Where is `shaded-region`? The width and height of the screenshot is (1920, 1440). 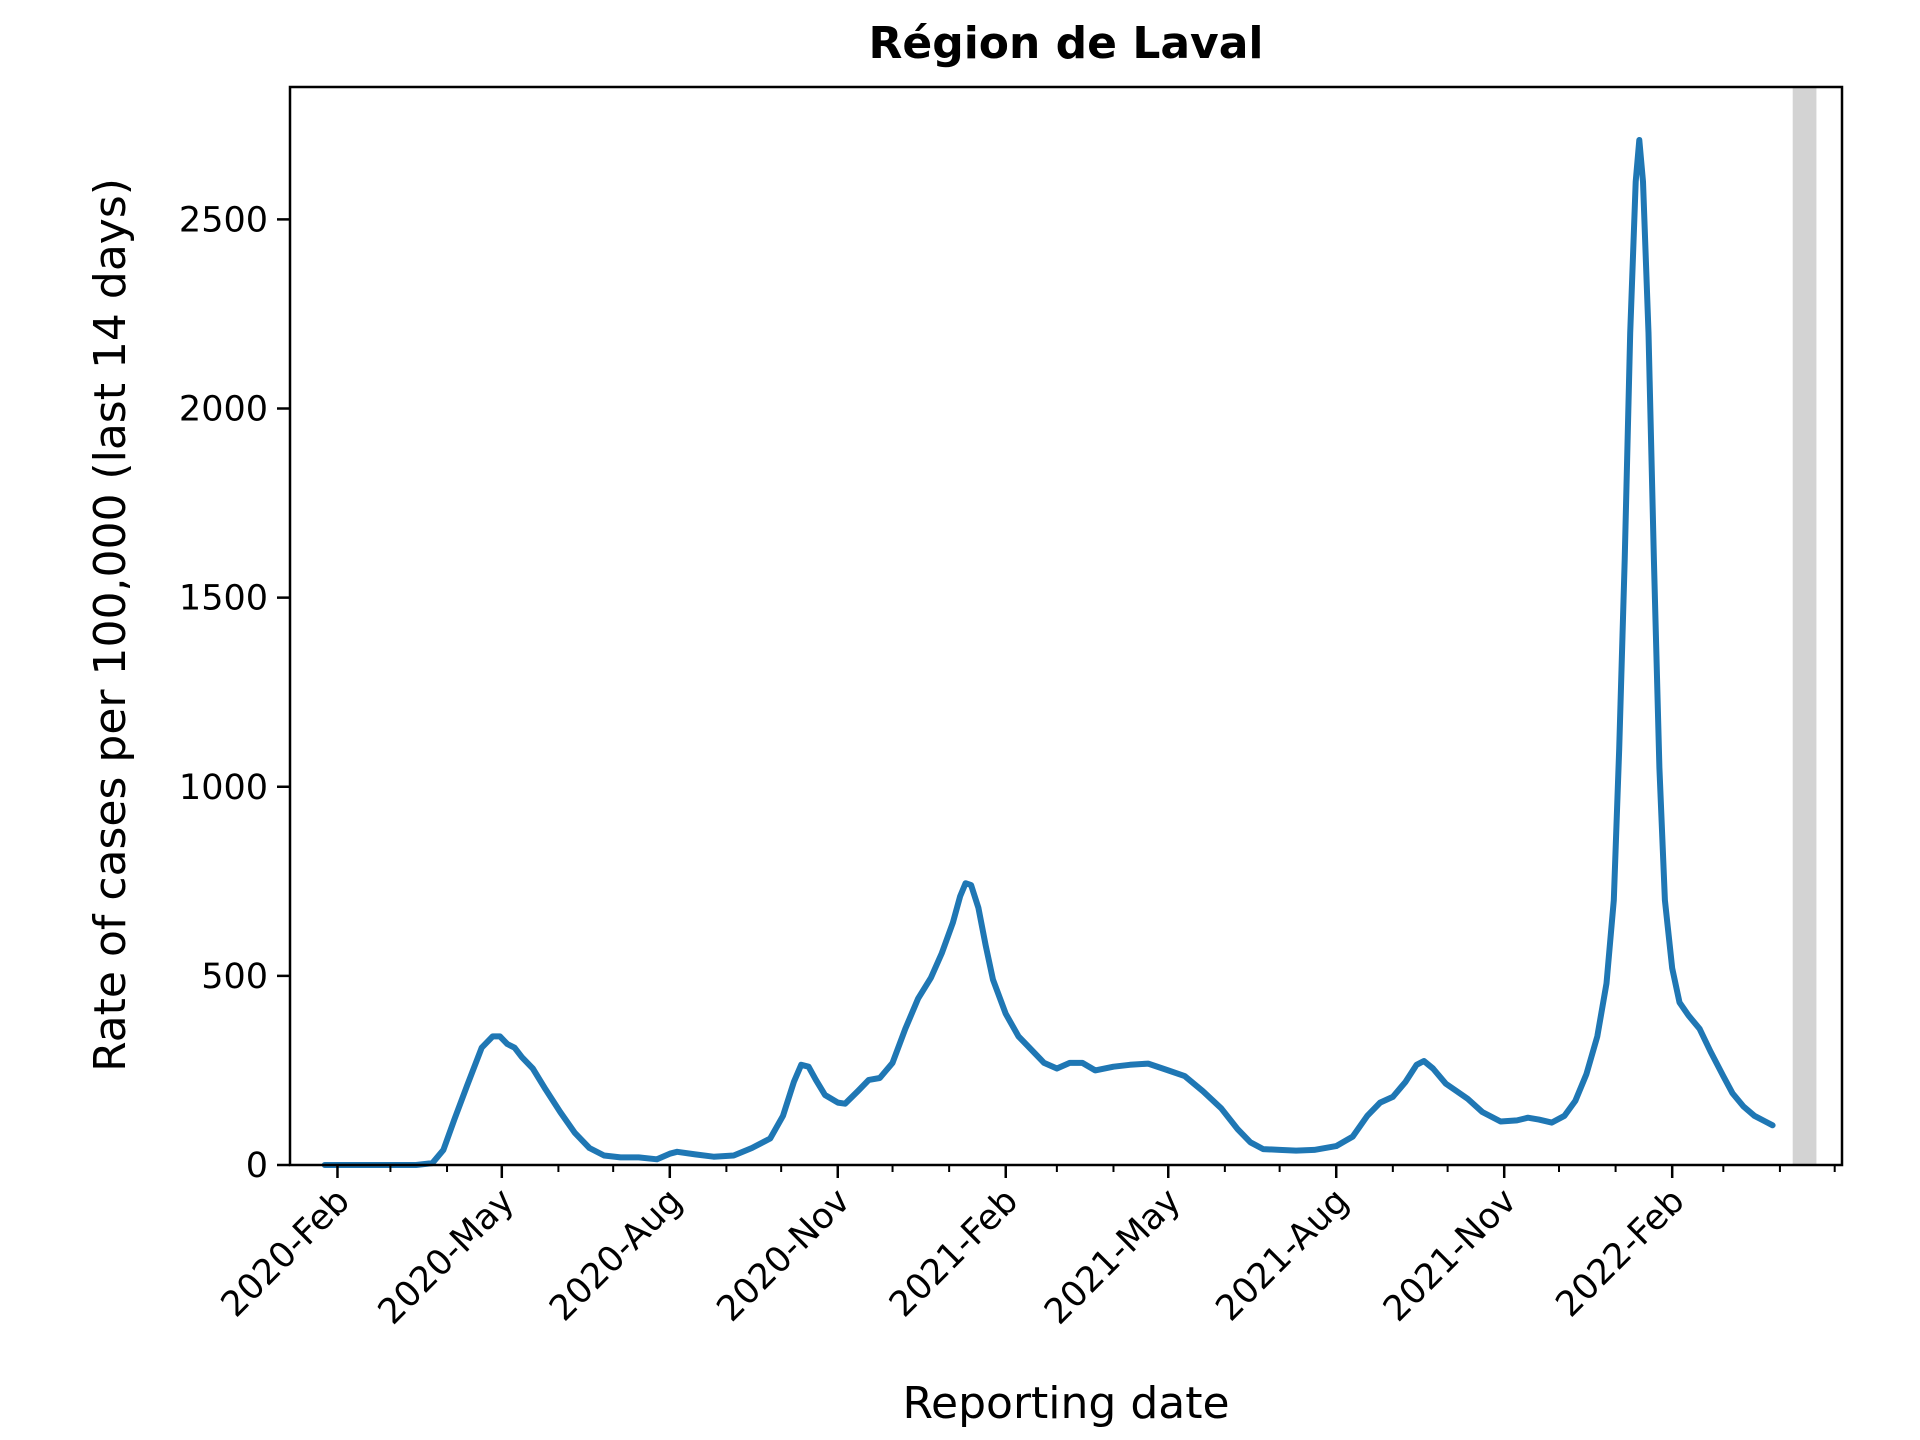
shaded-region is located at coordinates (1804, 626).